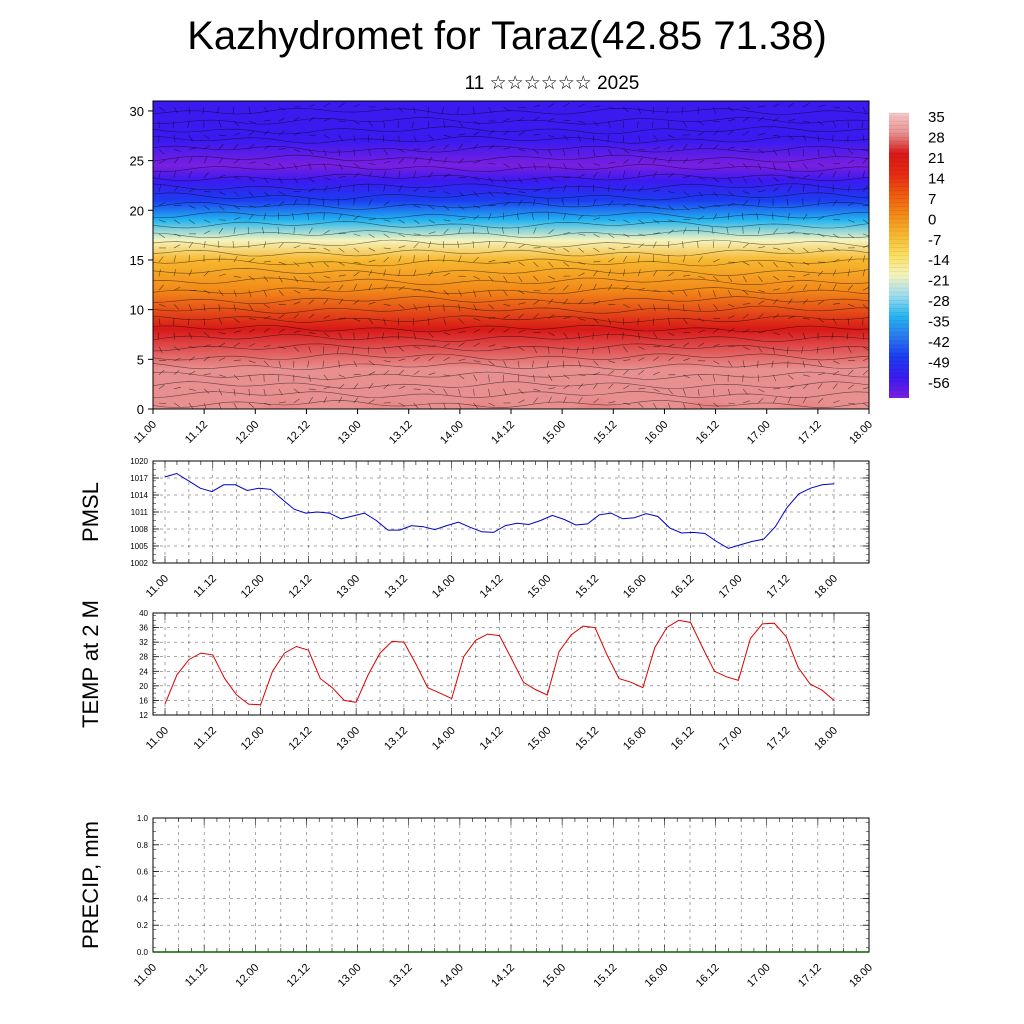  What do you see at coordinates (499, 510) in the screenshot?
I see `series-line` at bounding box center [499, 510].